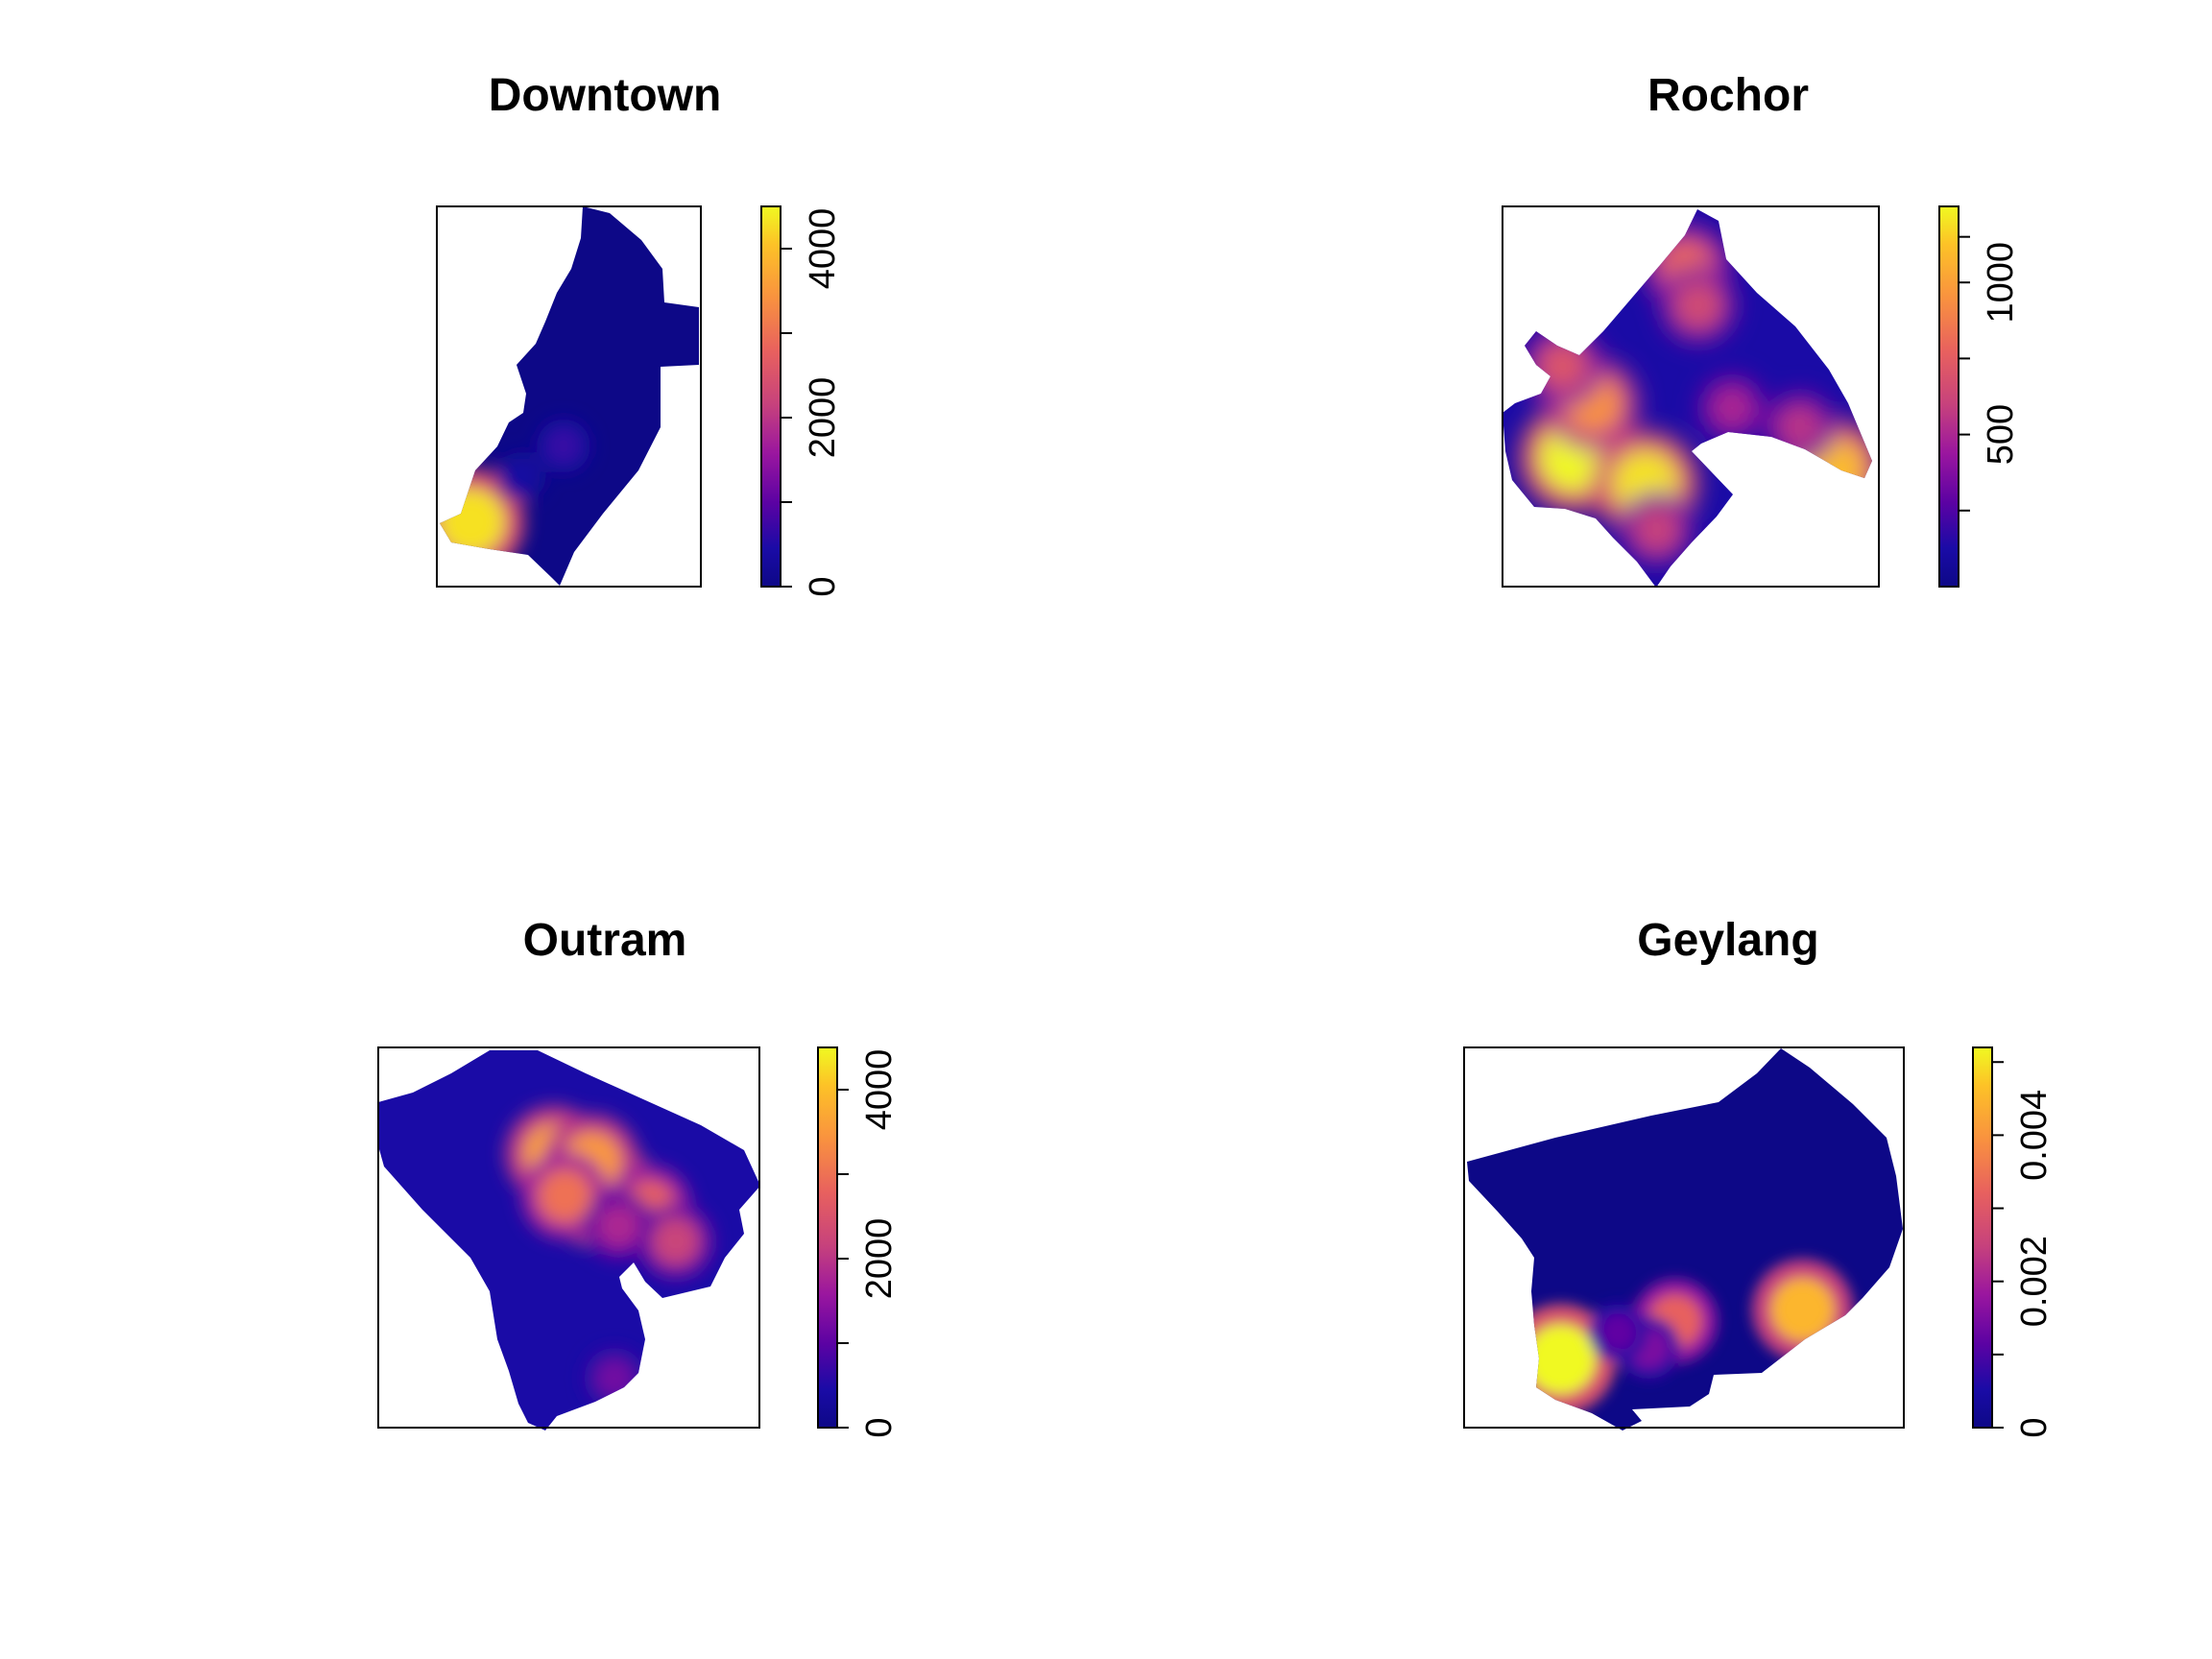 This screenshot has width=2212, height=1659. What do you see at coordinates (605, 940) in the screenshot?
I see `panel-title: Outram` at bounding box center [605, 940].